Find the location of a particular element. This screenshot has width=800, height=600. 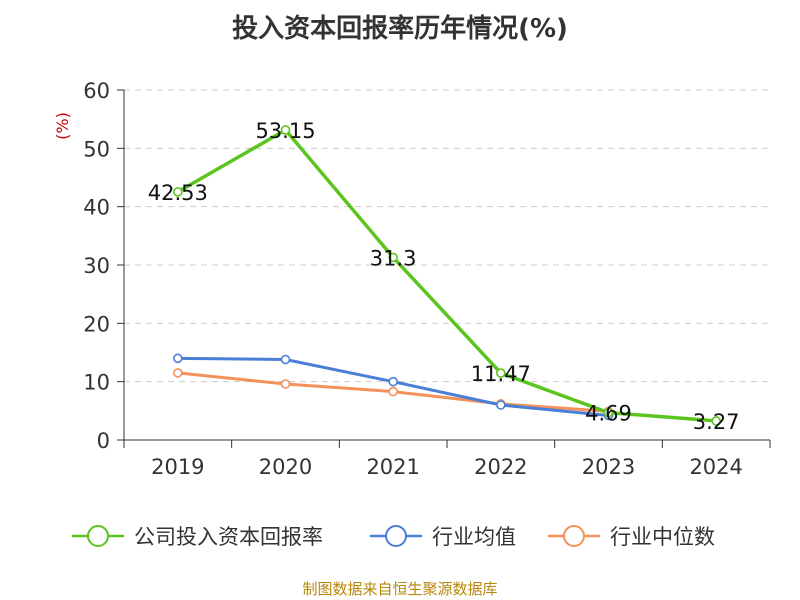

legend: 公司投入资本回报率 行业均值 行业中位数 is located at coordinates (393, 537).